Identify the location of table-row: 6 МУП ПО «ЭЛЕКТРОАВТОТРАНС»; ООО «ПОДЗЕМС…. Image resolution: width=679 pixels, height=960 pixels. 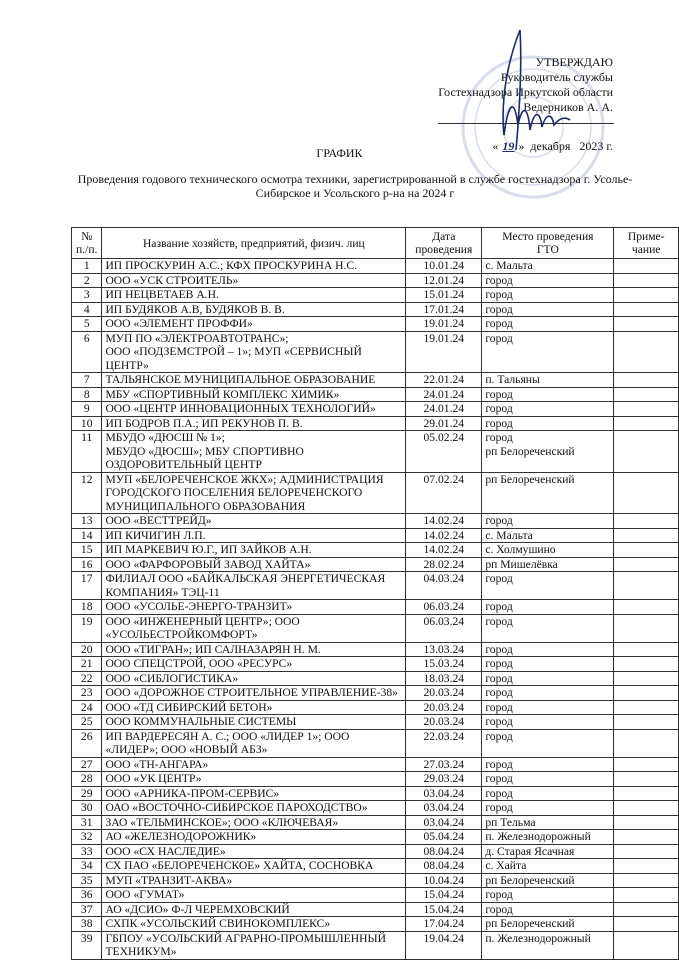
(374, 351).